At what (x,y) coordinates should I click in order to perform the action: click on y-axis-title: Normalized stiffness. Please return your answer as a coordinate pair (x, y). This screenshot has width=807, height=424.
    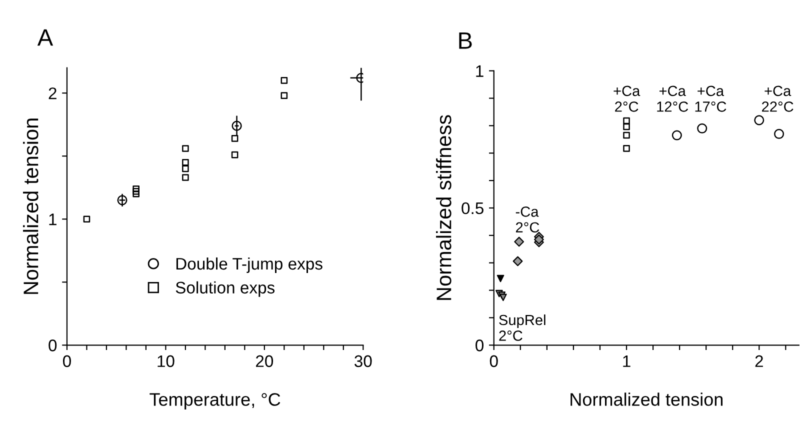
    Looking at the image, I should click on (444, 207).